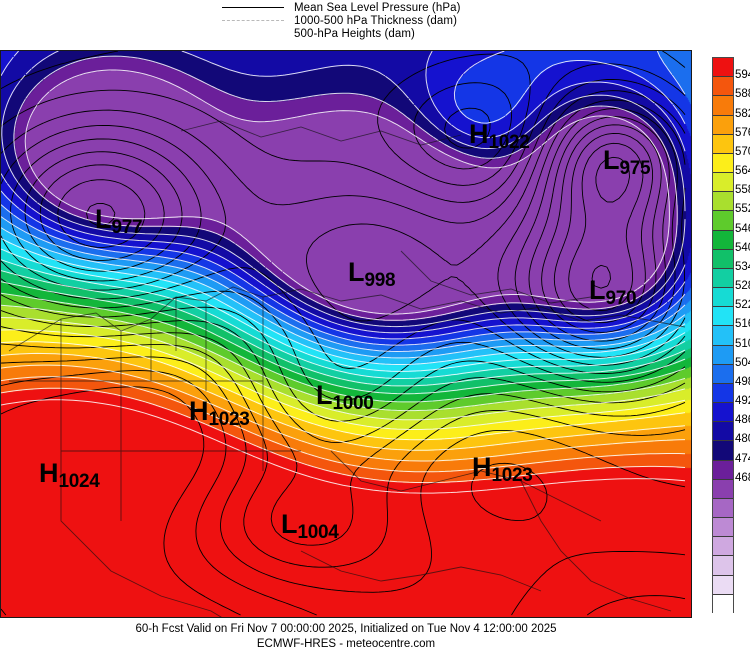  I want to click on pressure-center-value: 977, so click(127, 227).